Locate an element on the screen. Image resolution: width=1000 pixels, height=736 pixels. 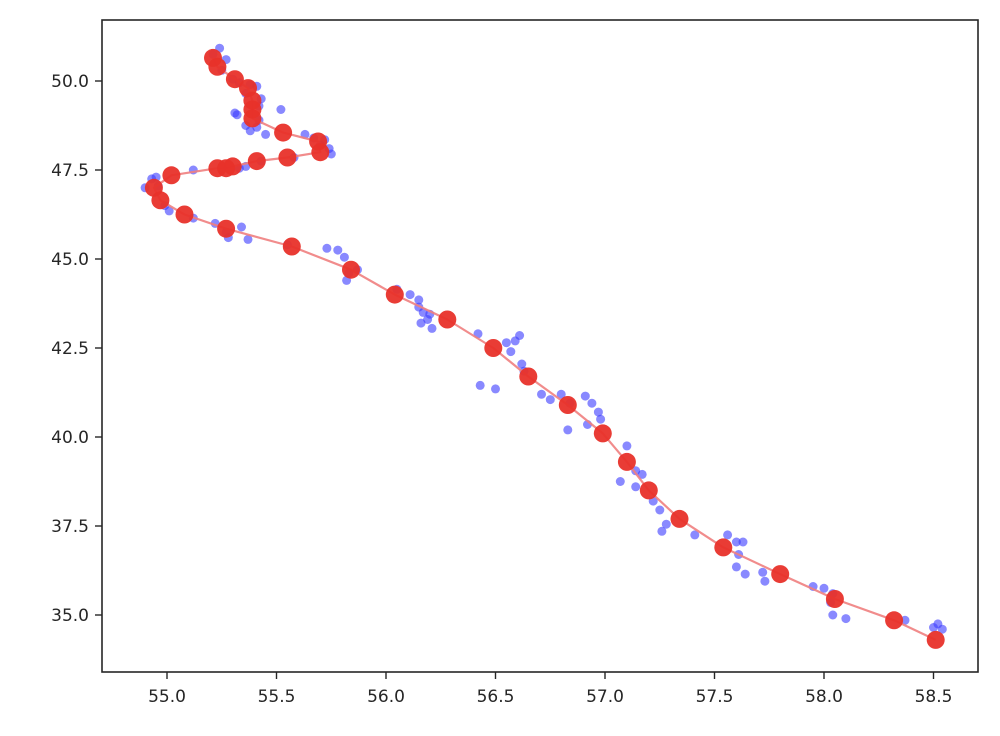
y-tick-label: 47.5 is located at coordinates (70, 171).